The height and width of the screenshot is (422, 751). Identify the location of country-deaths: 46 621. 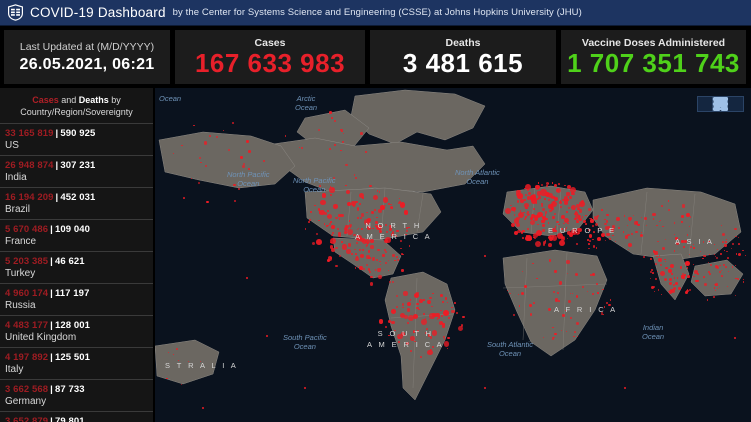
(69, 262).